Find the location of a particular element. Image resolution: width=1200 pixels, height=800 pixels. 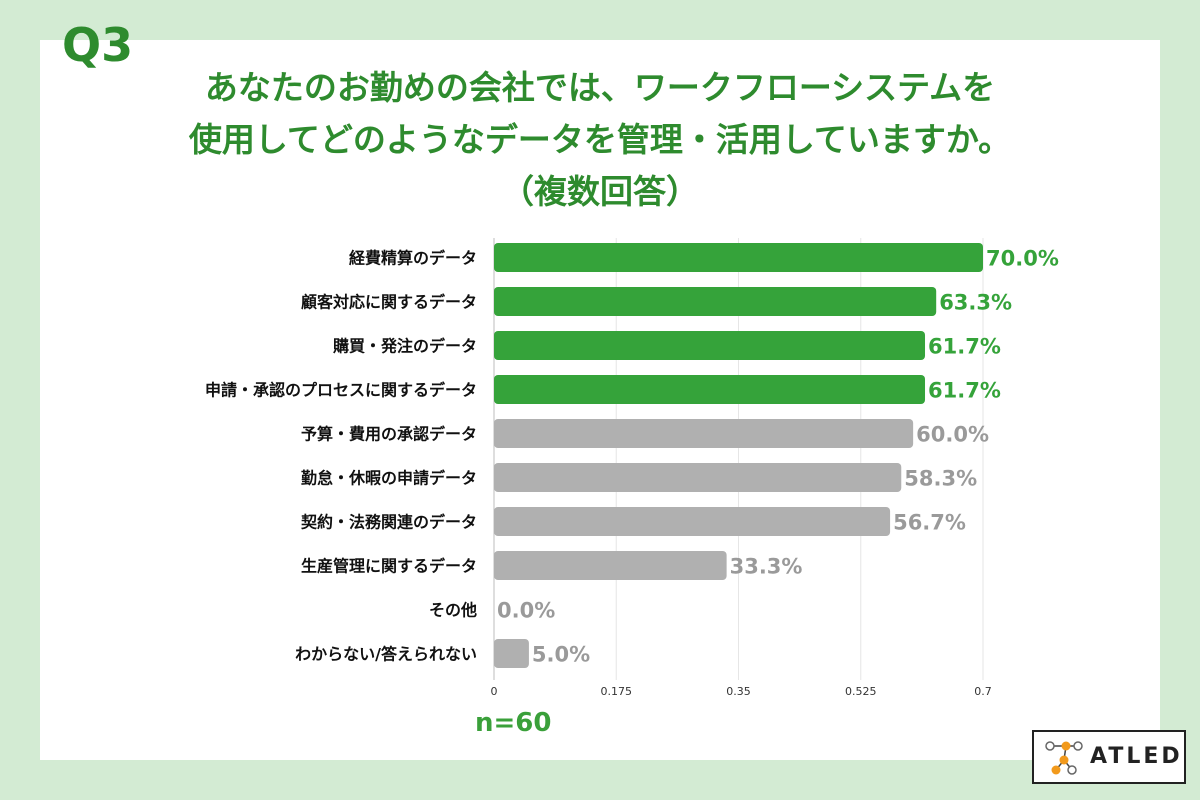

value-label: 33.3% is located at coordinates (766, 567).